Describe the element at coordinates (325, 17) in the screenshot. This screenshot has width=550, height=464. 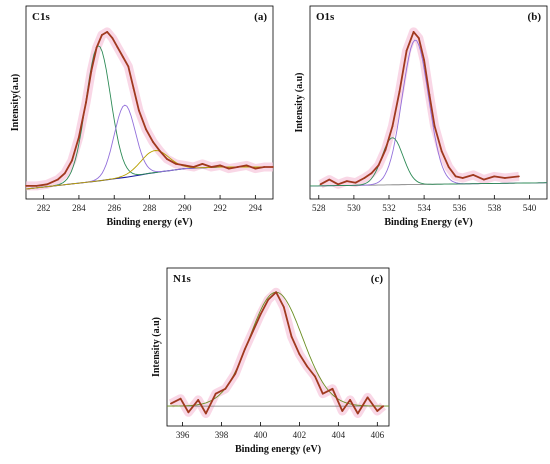
I see `panel-title: O1s` at that location.